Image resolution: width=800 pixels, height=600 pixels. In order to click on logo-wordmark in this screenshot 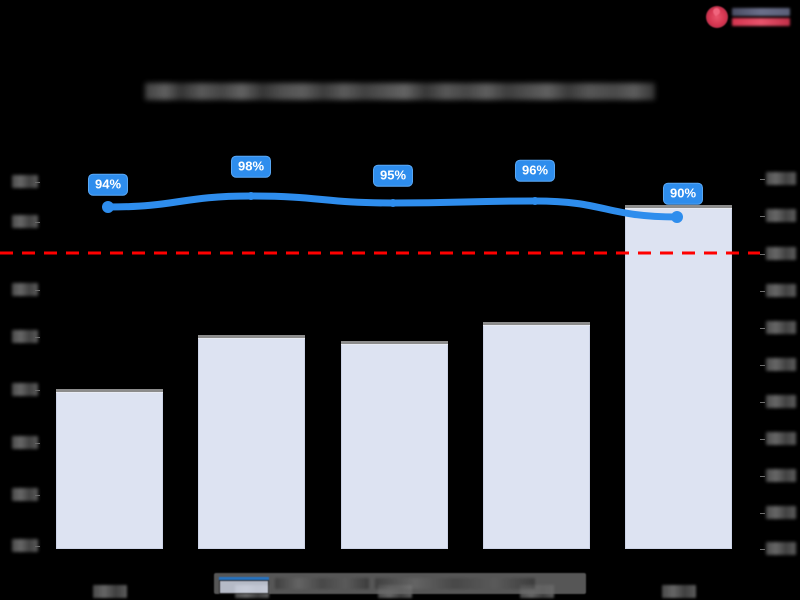, I will do `click(761, 17)`.